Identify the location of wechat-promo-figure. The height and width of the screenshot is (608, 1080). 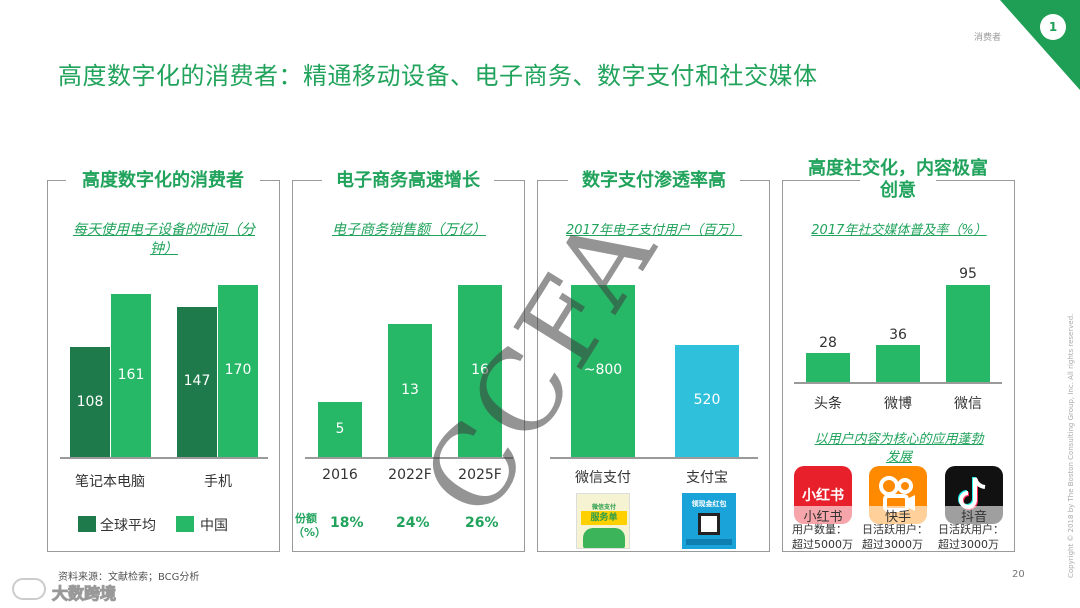
(604, 538).